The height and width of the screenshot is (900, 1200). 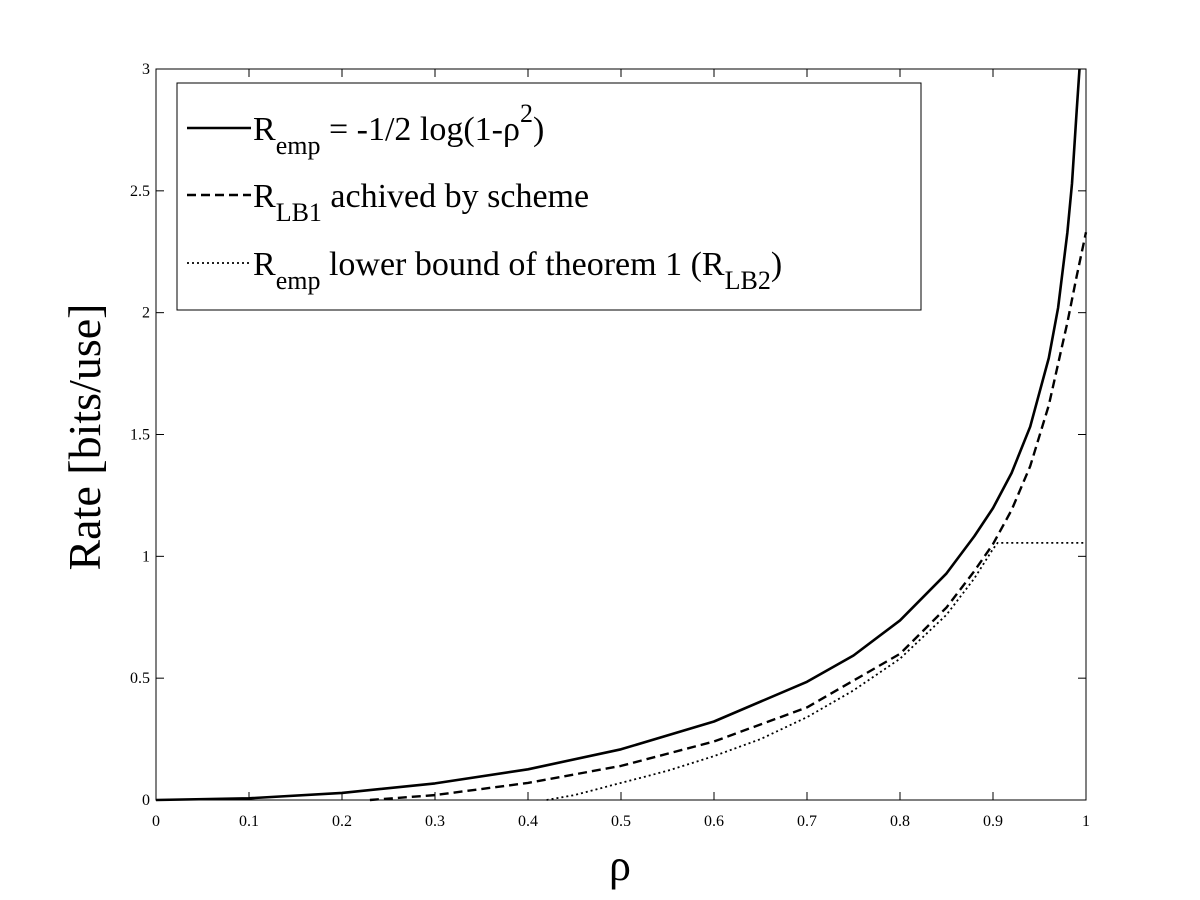 What do you see at coordinates (522, 264) in the screenshot?
I see `legend-label-part: lower bound of theorem 1 (R` at bounding box center [522, 264].